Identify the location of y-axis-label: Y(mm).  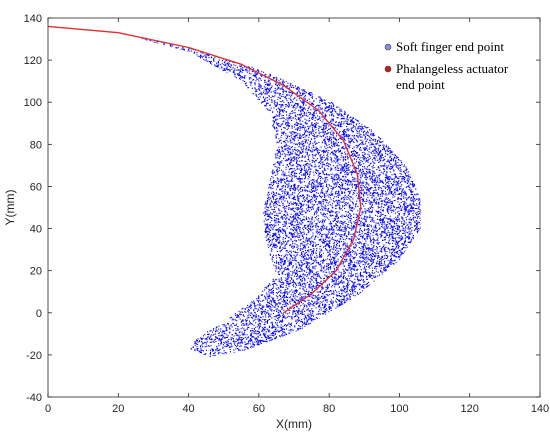
(10, 208).